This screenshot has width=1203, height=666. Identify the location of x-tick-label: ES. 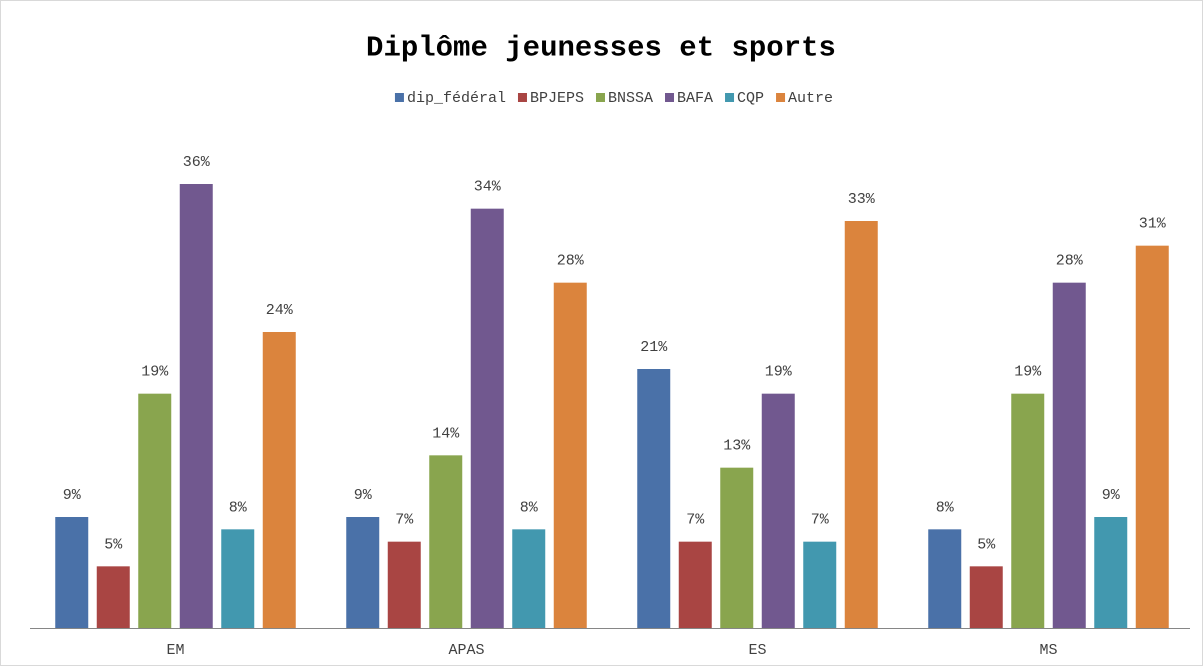
(757, 650).